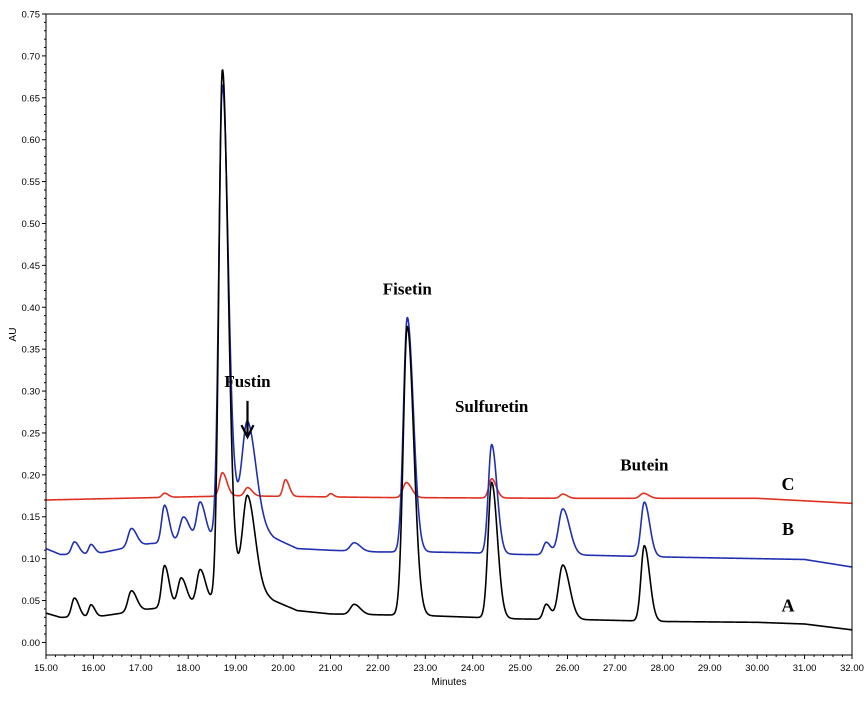 This screenshot has width=866, height=709. Describe the element at coordinates (247, 432) in the screenshot. I see `arrow-head` at that location.